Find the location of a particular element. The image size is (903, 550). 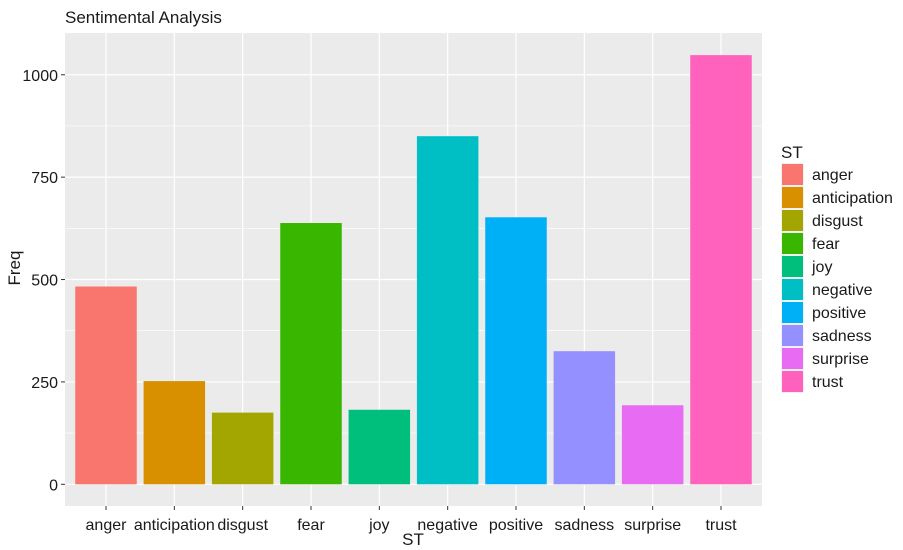

legend-label: fear is located at coordinates (826, 244).